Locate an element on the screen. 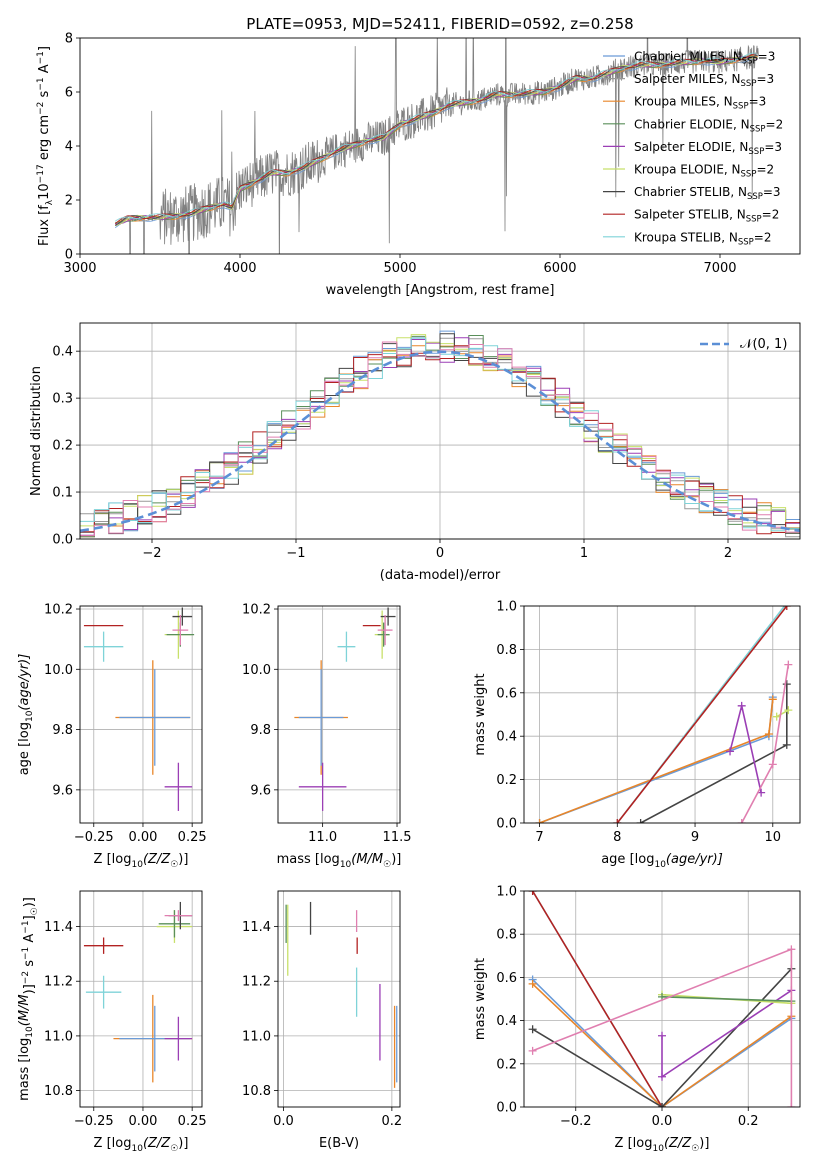 This screenshot has width=819, height=1170. x-tick-label: −1 is located at coordinates (295, 553).